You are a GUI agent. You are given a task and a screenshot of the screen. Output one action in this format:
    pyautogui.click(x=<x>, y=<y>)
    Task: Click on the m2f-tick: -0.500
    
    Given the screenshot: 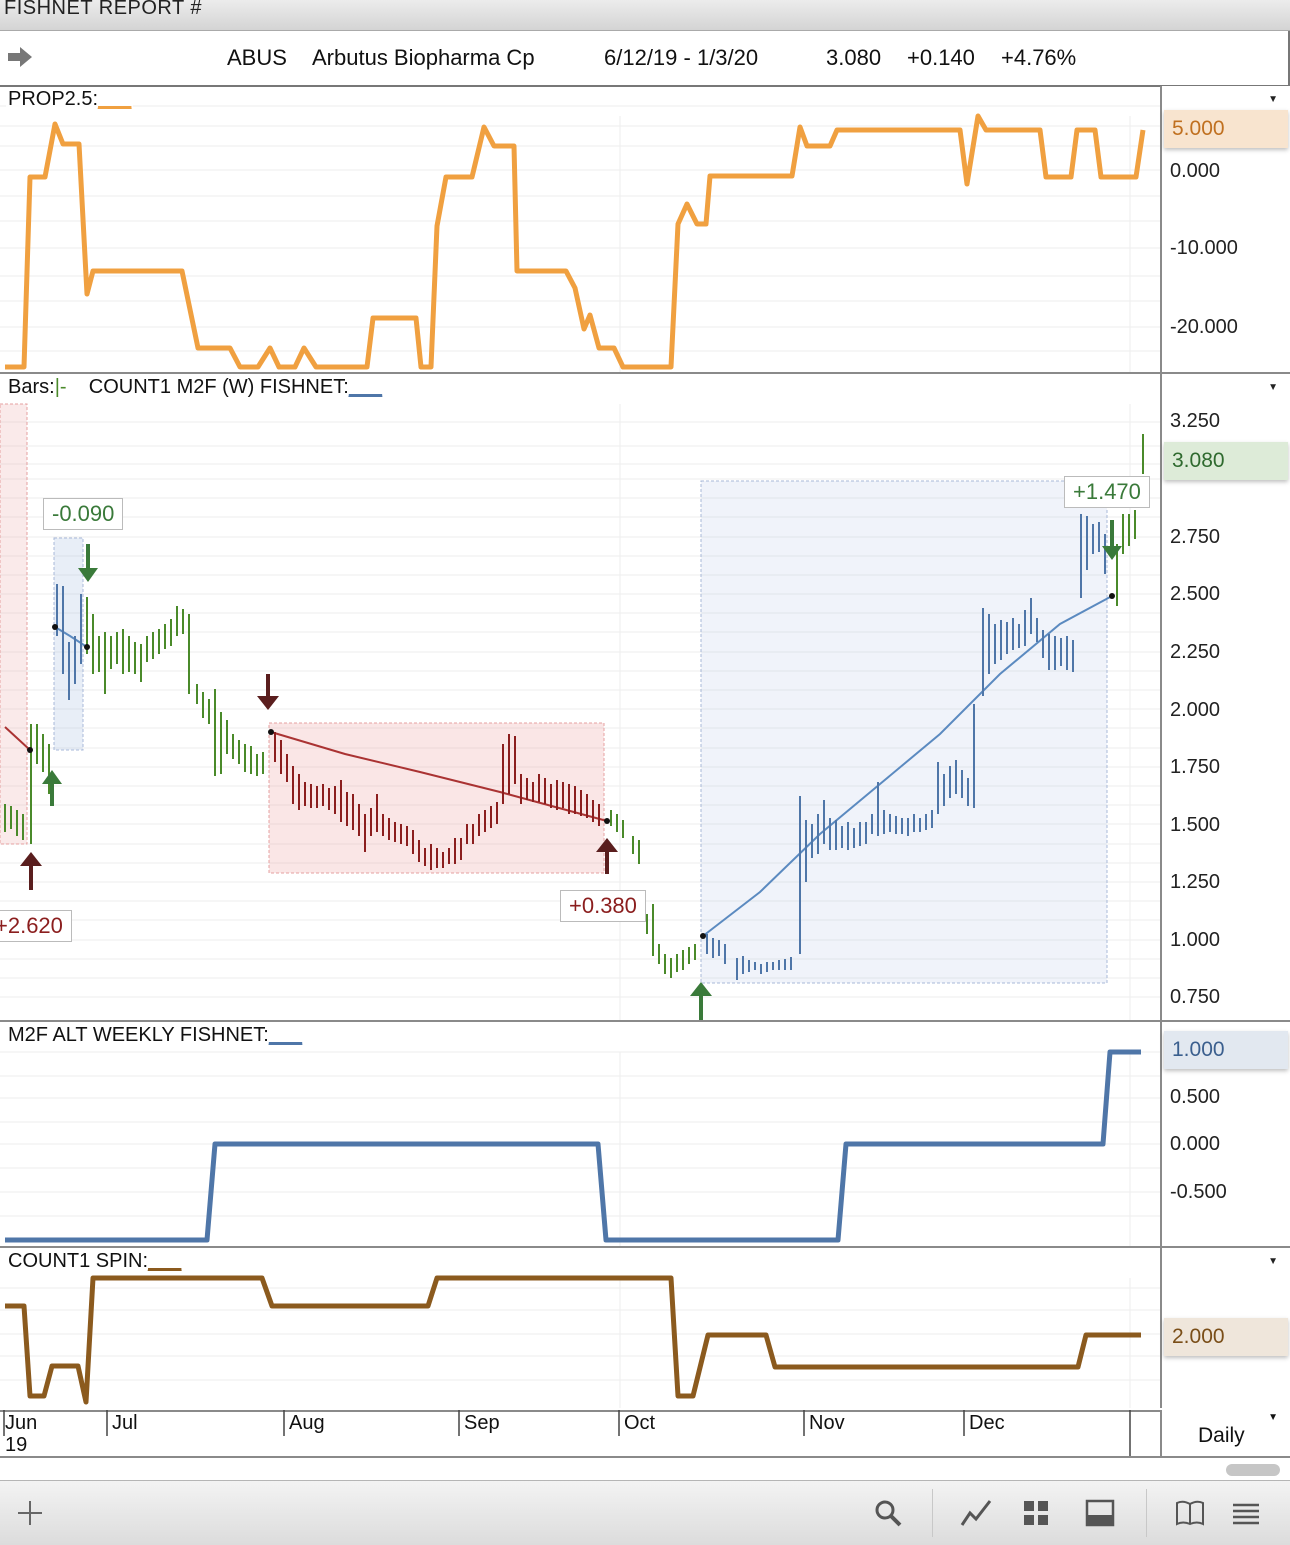 What is the action you would take?
    pyautogui.click(x=1198, y=1192)
    